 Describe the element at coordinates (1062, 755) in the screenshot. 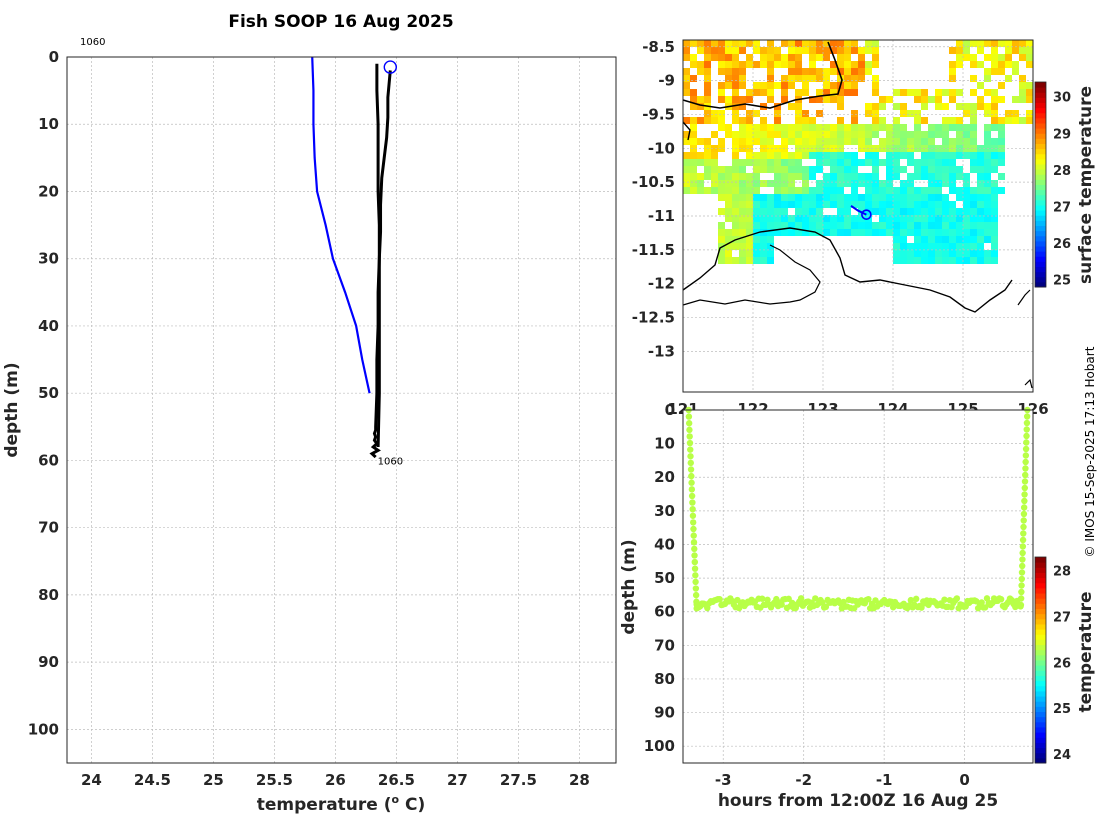

I see `temperature-colorbar-tick-label: 24` at that location.